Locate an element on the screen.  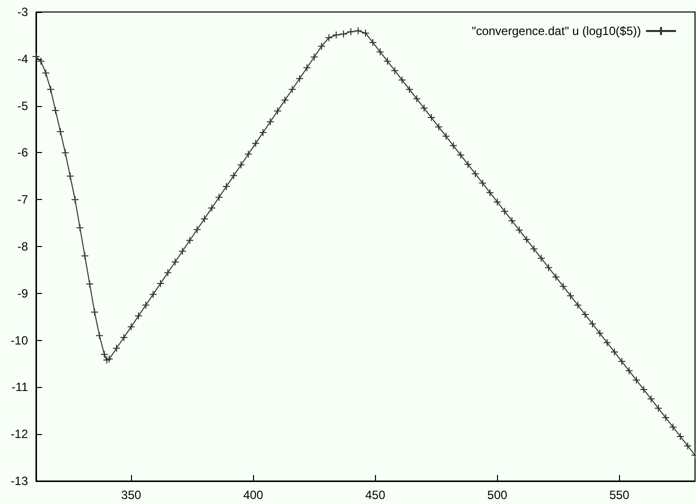
y-tick-label: -11 is located at coordinates (20, 387).